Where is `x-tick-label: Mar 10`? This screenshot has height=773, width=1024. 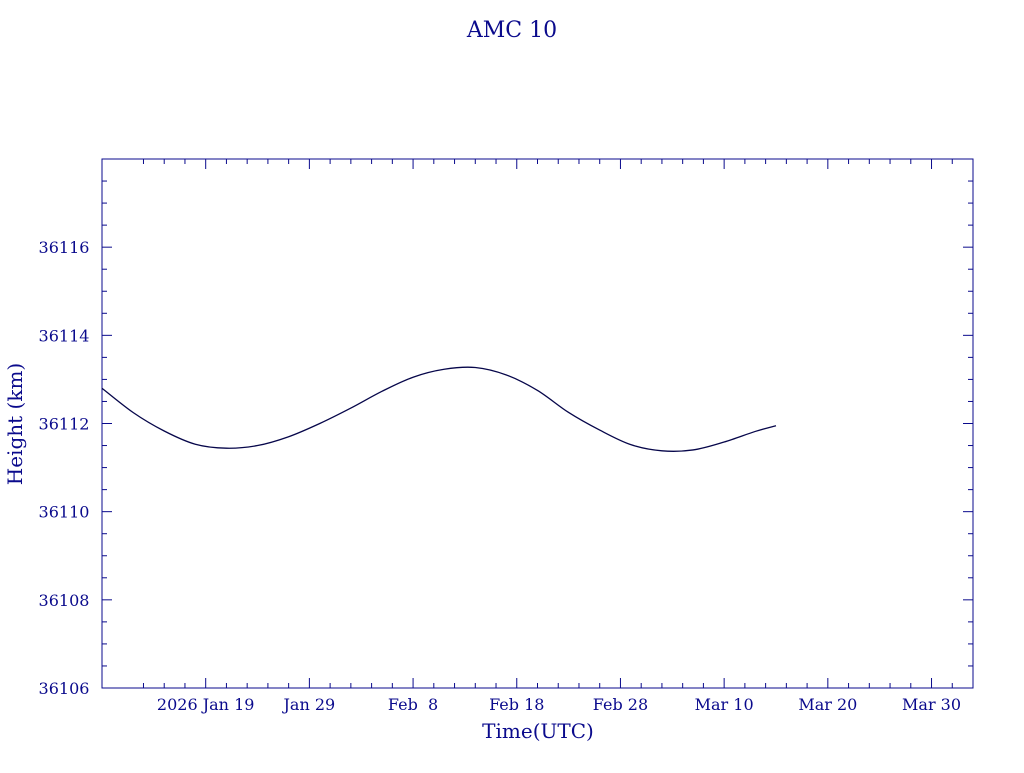
x-tick-label: Mar 10 is located at coordinates (724, 704).